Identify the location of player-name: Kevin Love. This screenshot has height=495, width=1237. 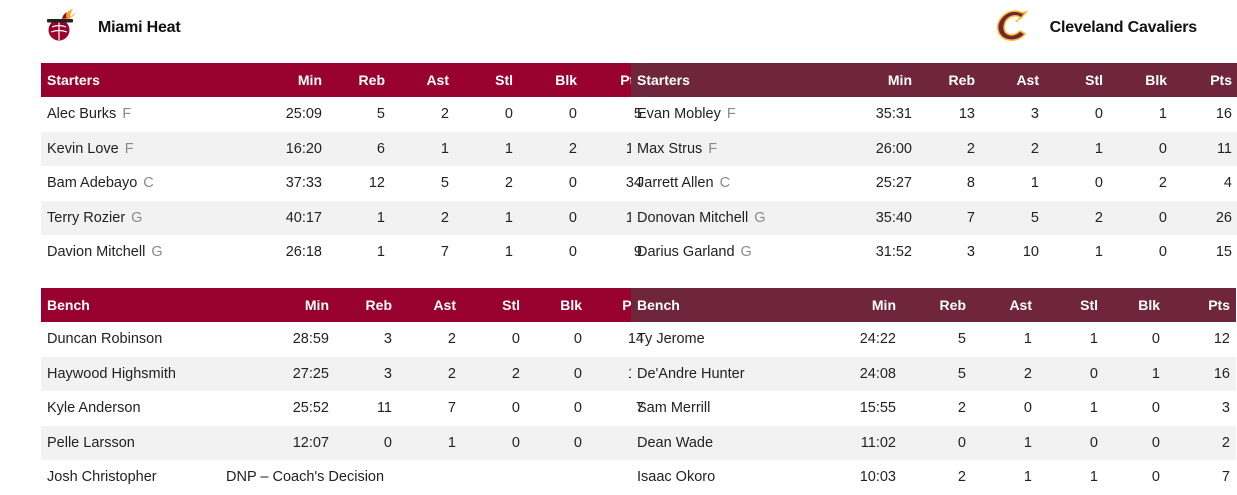
(83, 148).